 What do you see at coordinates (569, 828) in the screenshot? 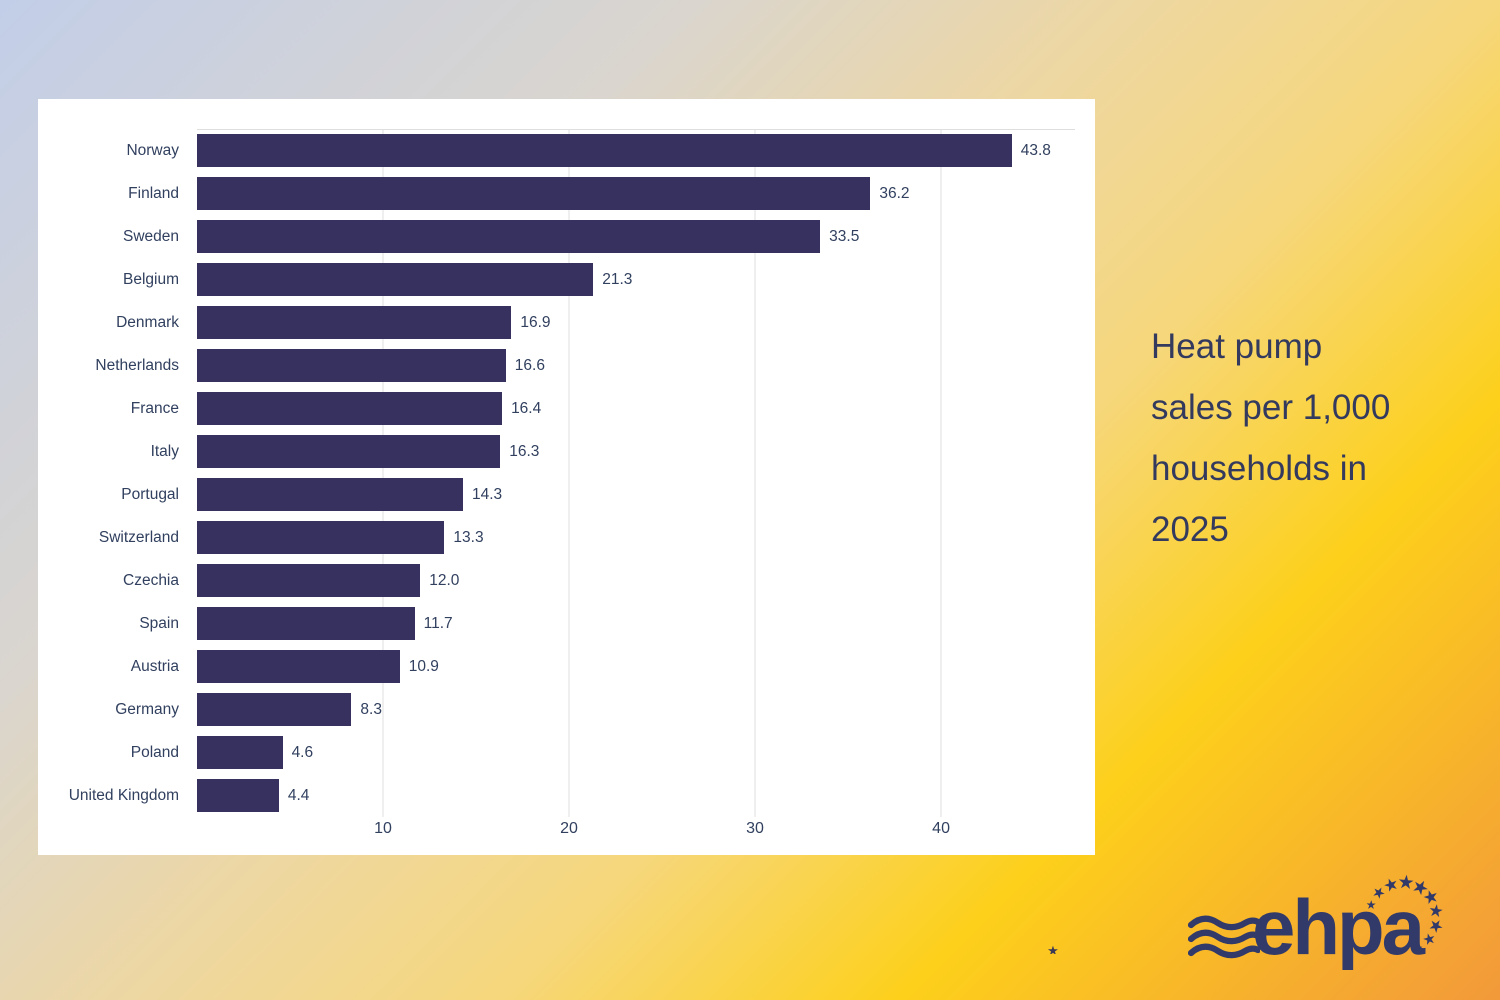
I see `x-tick-label: 20` at bounding box center [569, 828].